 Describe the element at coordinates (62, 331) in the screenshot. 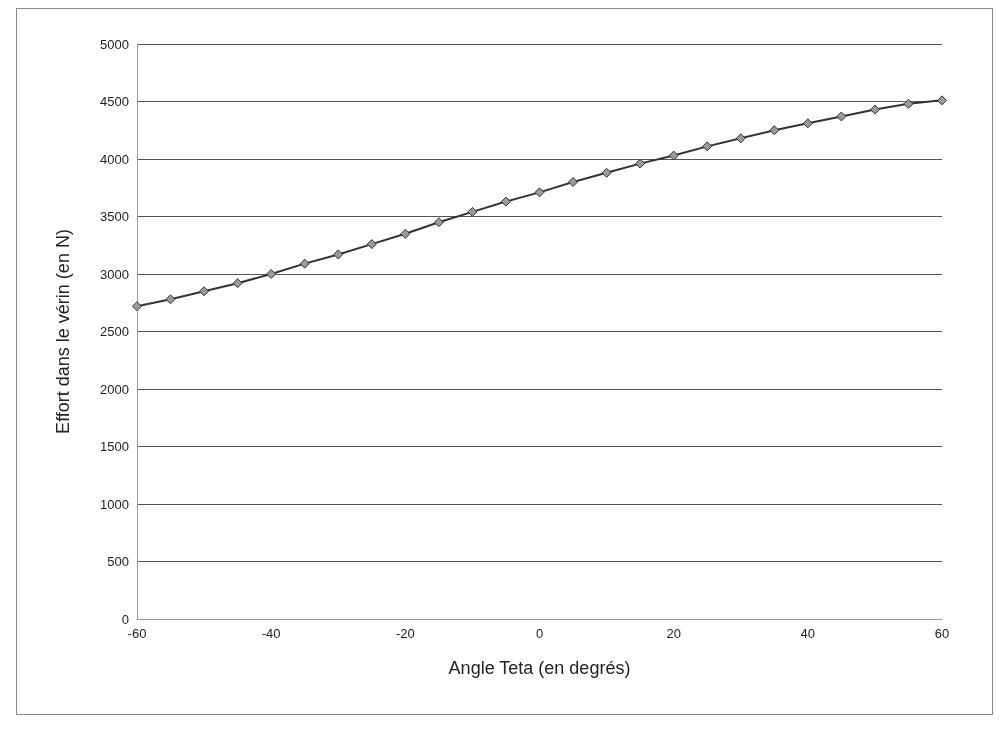

I see `y-axis-title: Effort dans le vérin (en N)` at that location.